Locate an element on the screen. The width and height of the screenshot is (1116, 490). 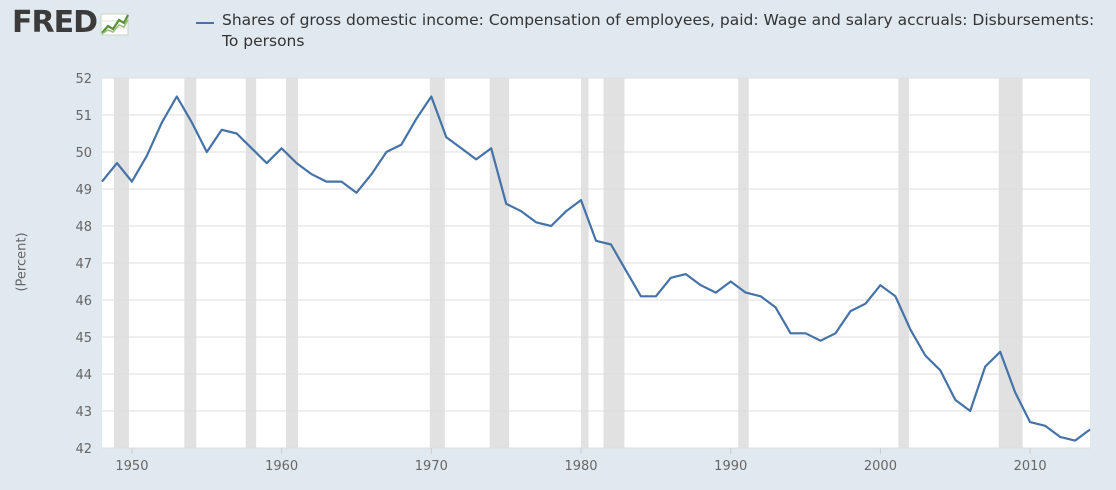
y-tick-label-47: 47 is located at coordinates (83, 264).